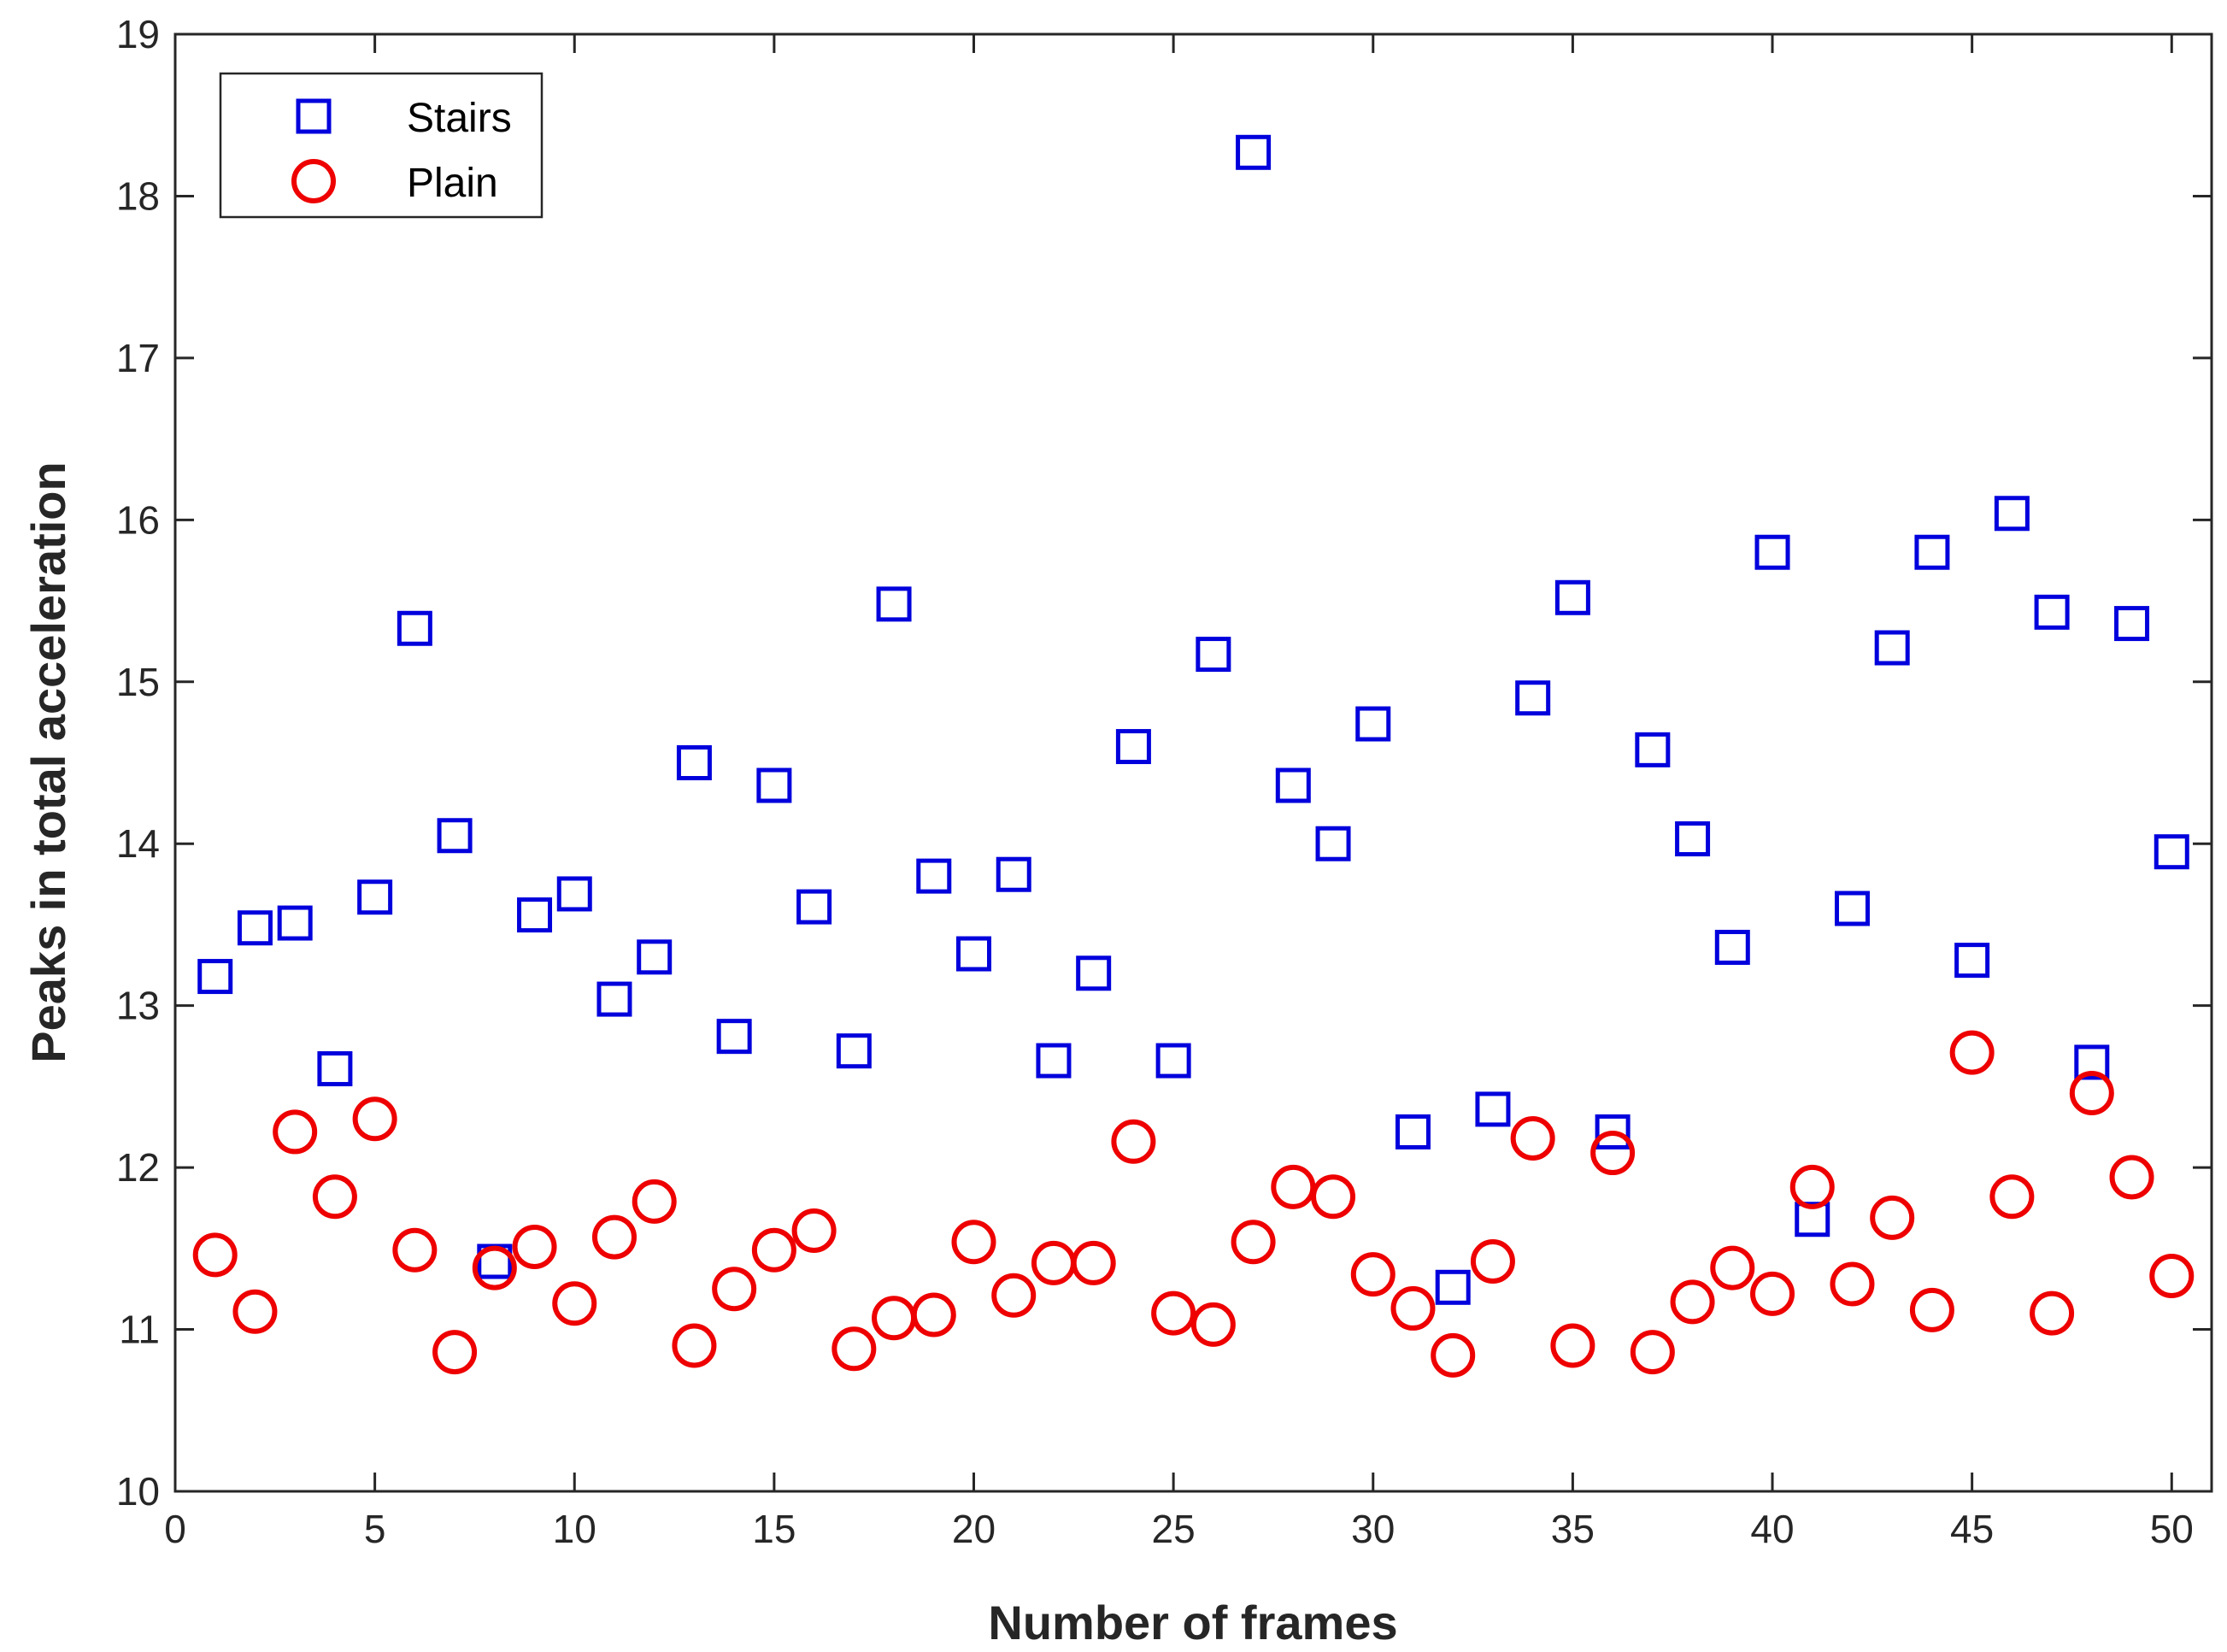 This screenshot has width=2227, height=1652. Describe the element at coordinates (138, 358) in the screenshot. I see `y-tick-label: 17` at that location.